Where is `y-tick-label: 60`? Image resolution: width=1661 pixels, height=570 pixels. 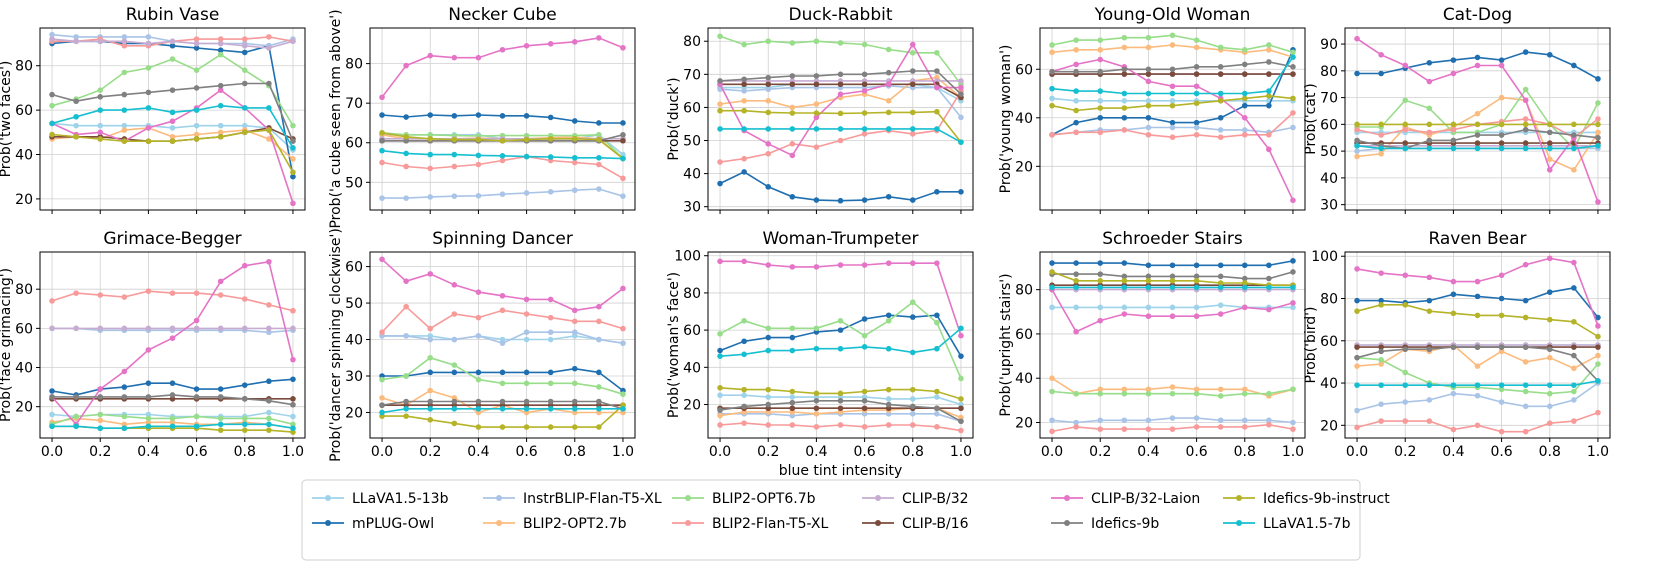 y-tick-label: 60 is located at coordinates (1329, 125).